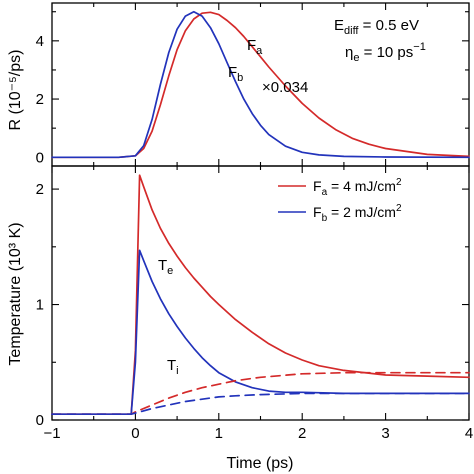 The image size is (474, 474). Describe the element at coordinates (219, 433) in the screenshot. I see `bottom-xtick-label: 1` at that location.